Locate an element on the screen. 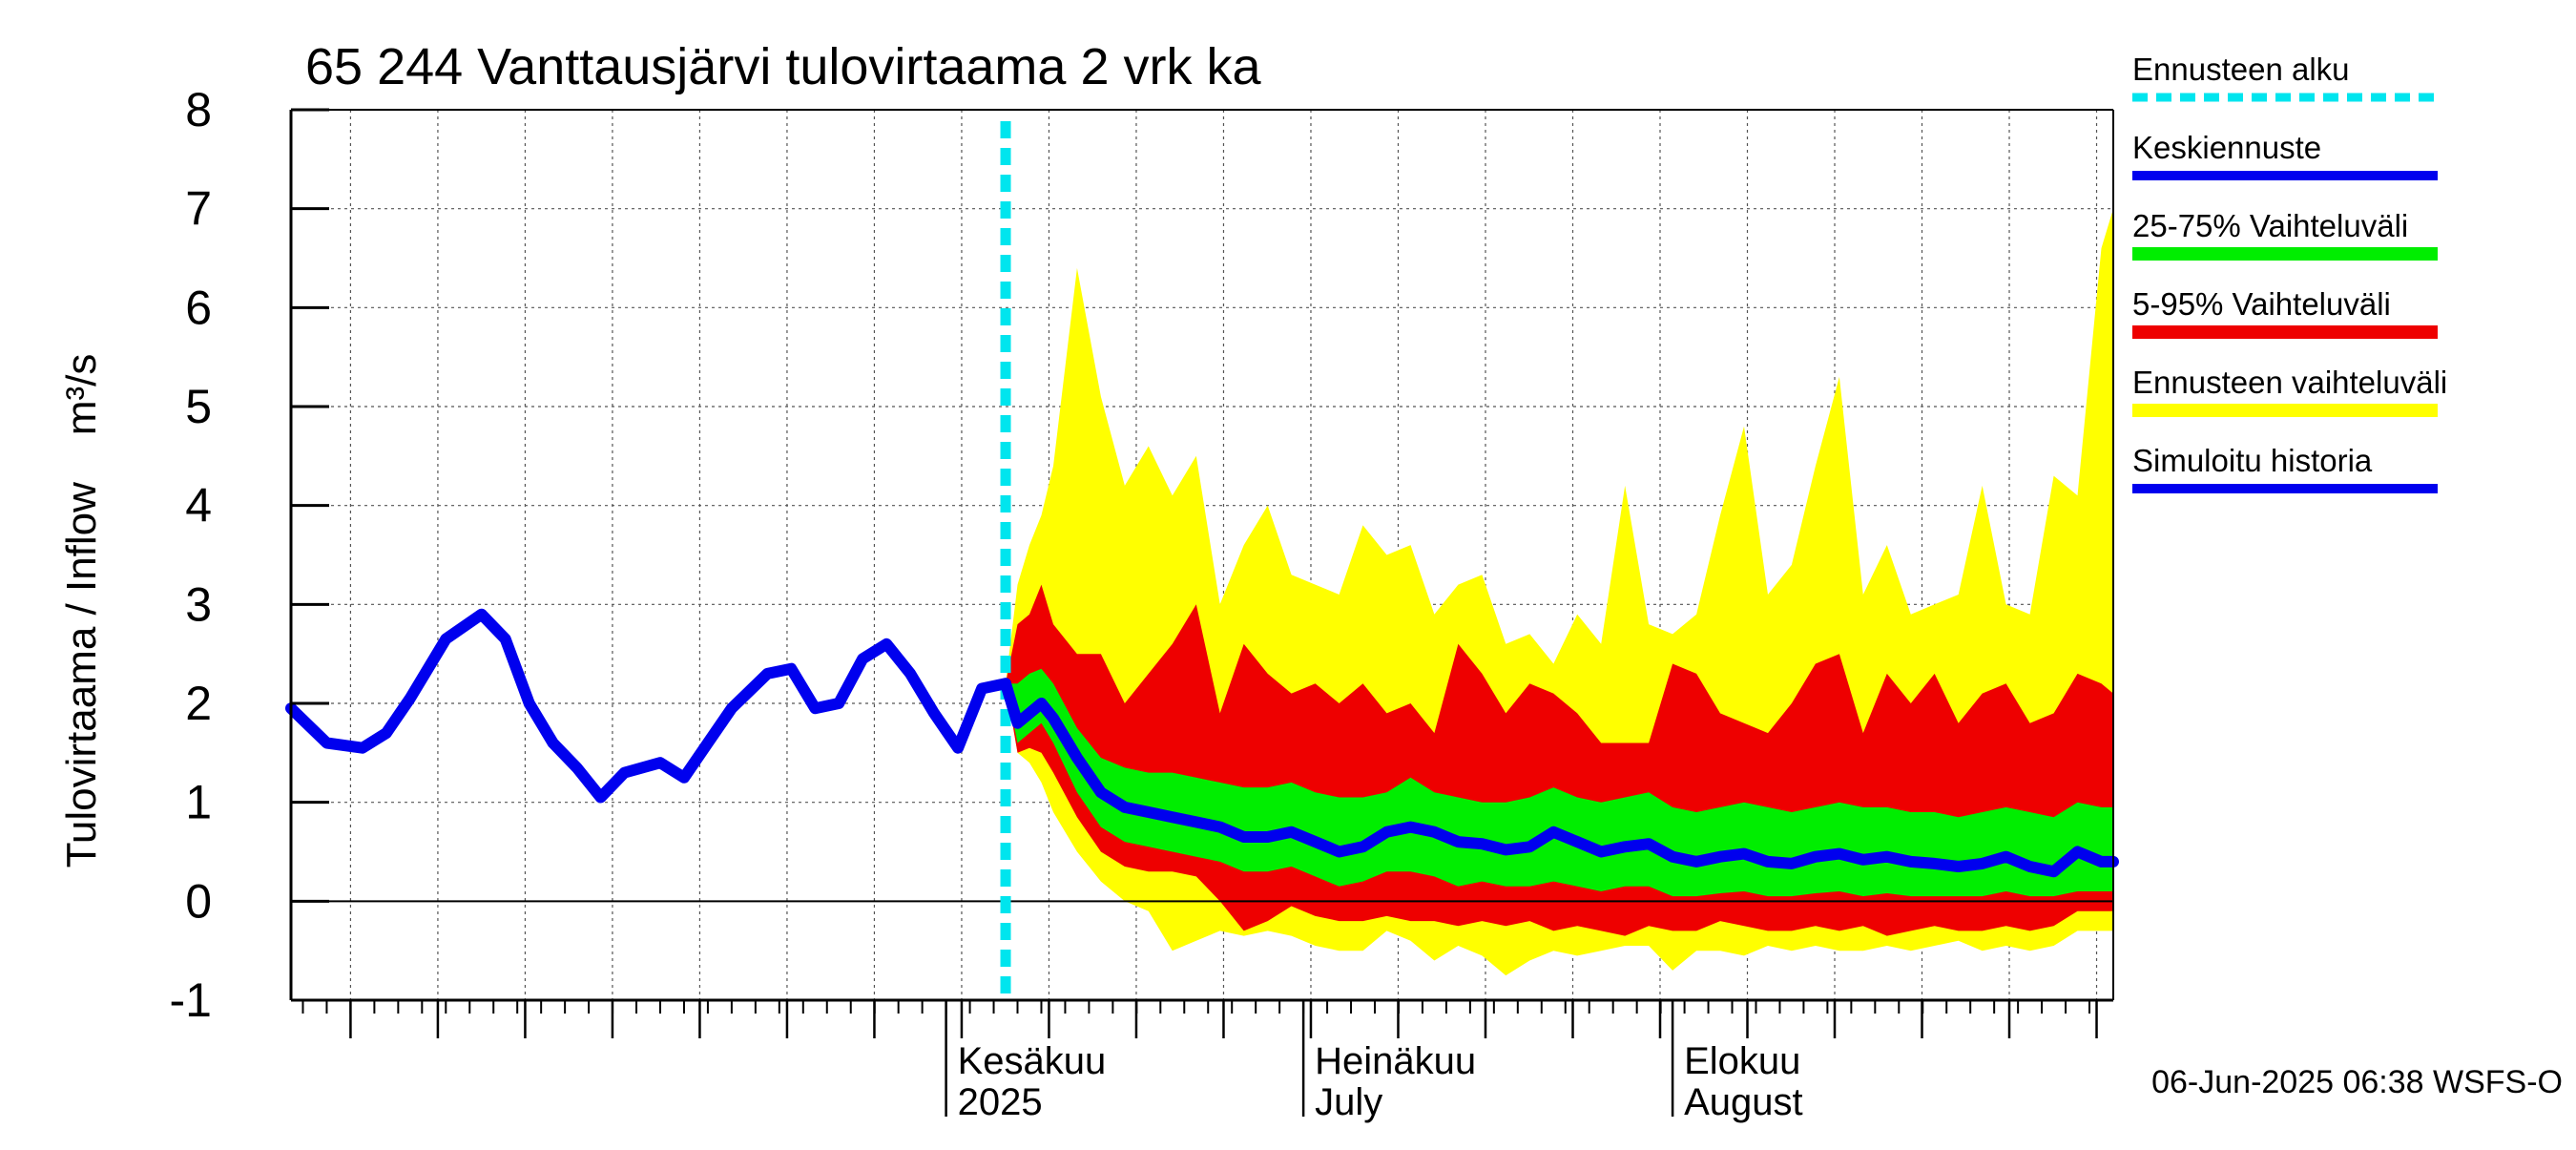 This screenshot has width=2576, height=1150. month-label-top: Heinäkuu is located at coordinates (1395, 1061).